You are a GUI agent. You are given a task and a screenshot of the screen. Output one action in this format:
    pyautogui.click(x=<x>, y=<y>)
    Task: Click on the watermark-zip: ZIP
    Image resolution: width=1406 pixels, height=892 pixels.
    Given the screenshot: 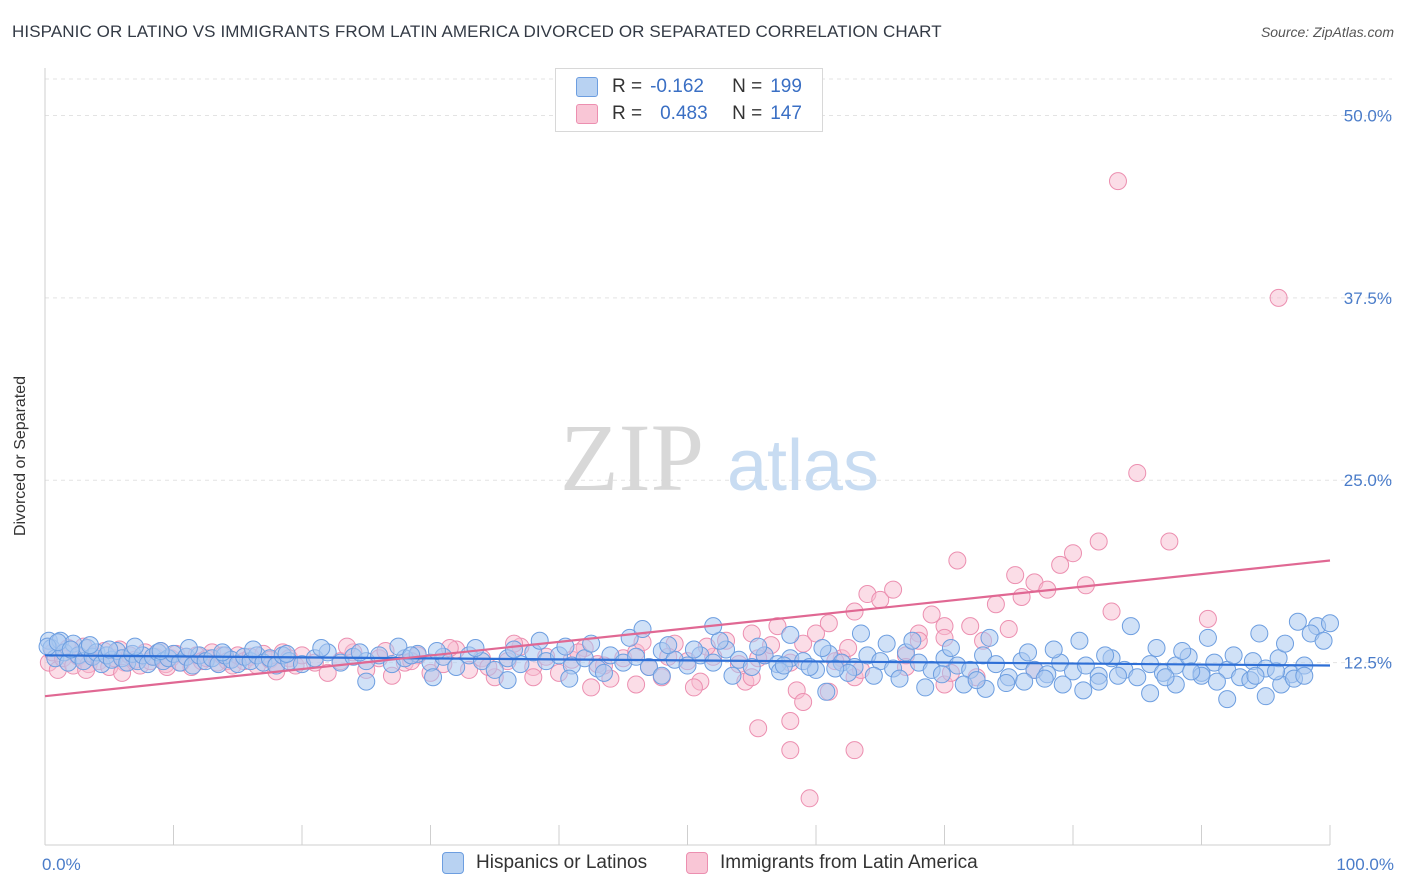 What is the action you would take?
    pyautogui.click(x=632, y=457)
    